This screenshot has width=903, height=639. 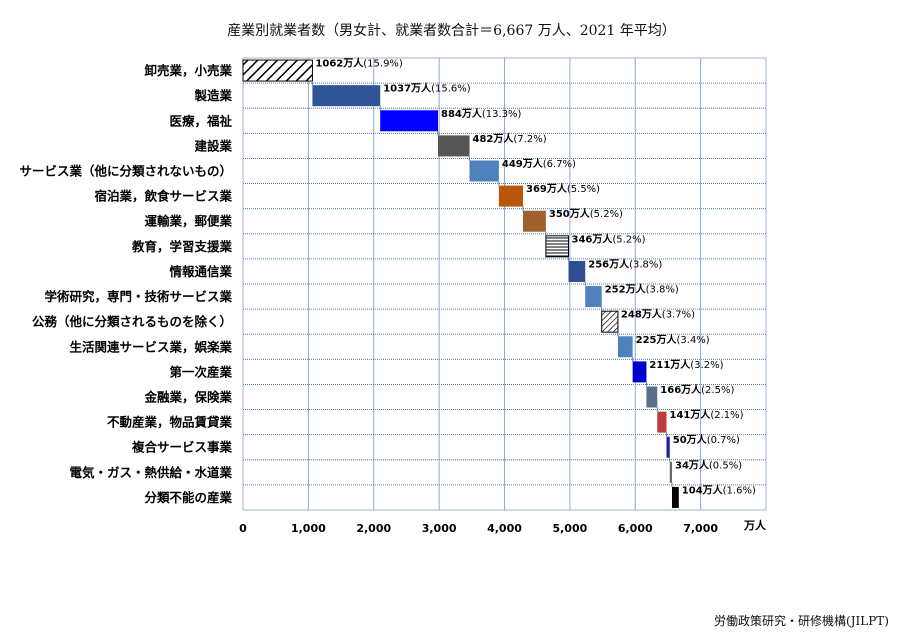 What do you see at coordinates (243, 528) in the screenshot?
I see `x-tick-label: 0` at bounding box center [243, 528].